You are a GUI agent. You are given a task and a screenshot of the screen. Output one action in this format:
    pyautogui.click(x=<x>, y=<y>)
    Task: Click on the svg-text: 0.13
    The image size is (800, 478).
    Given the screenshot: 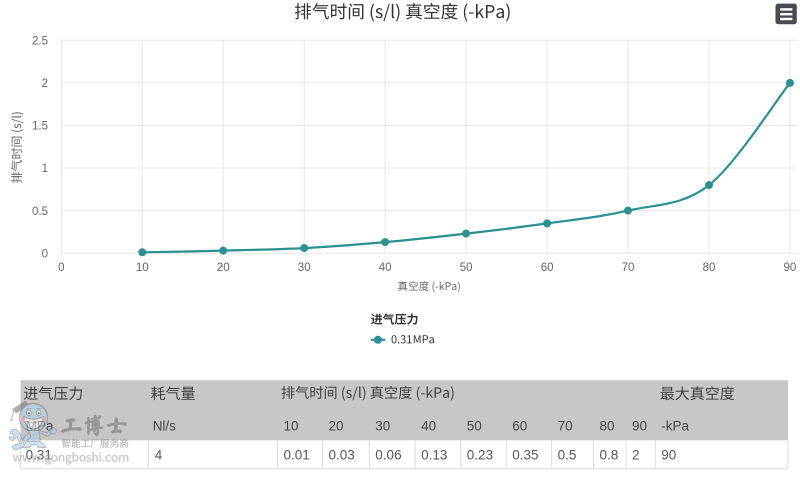 What is the action you would take?
    pyautogui.click(x=434, y=454)
    